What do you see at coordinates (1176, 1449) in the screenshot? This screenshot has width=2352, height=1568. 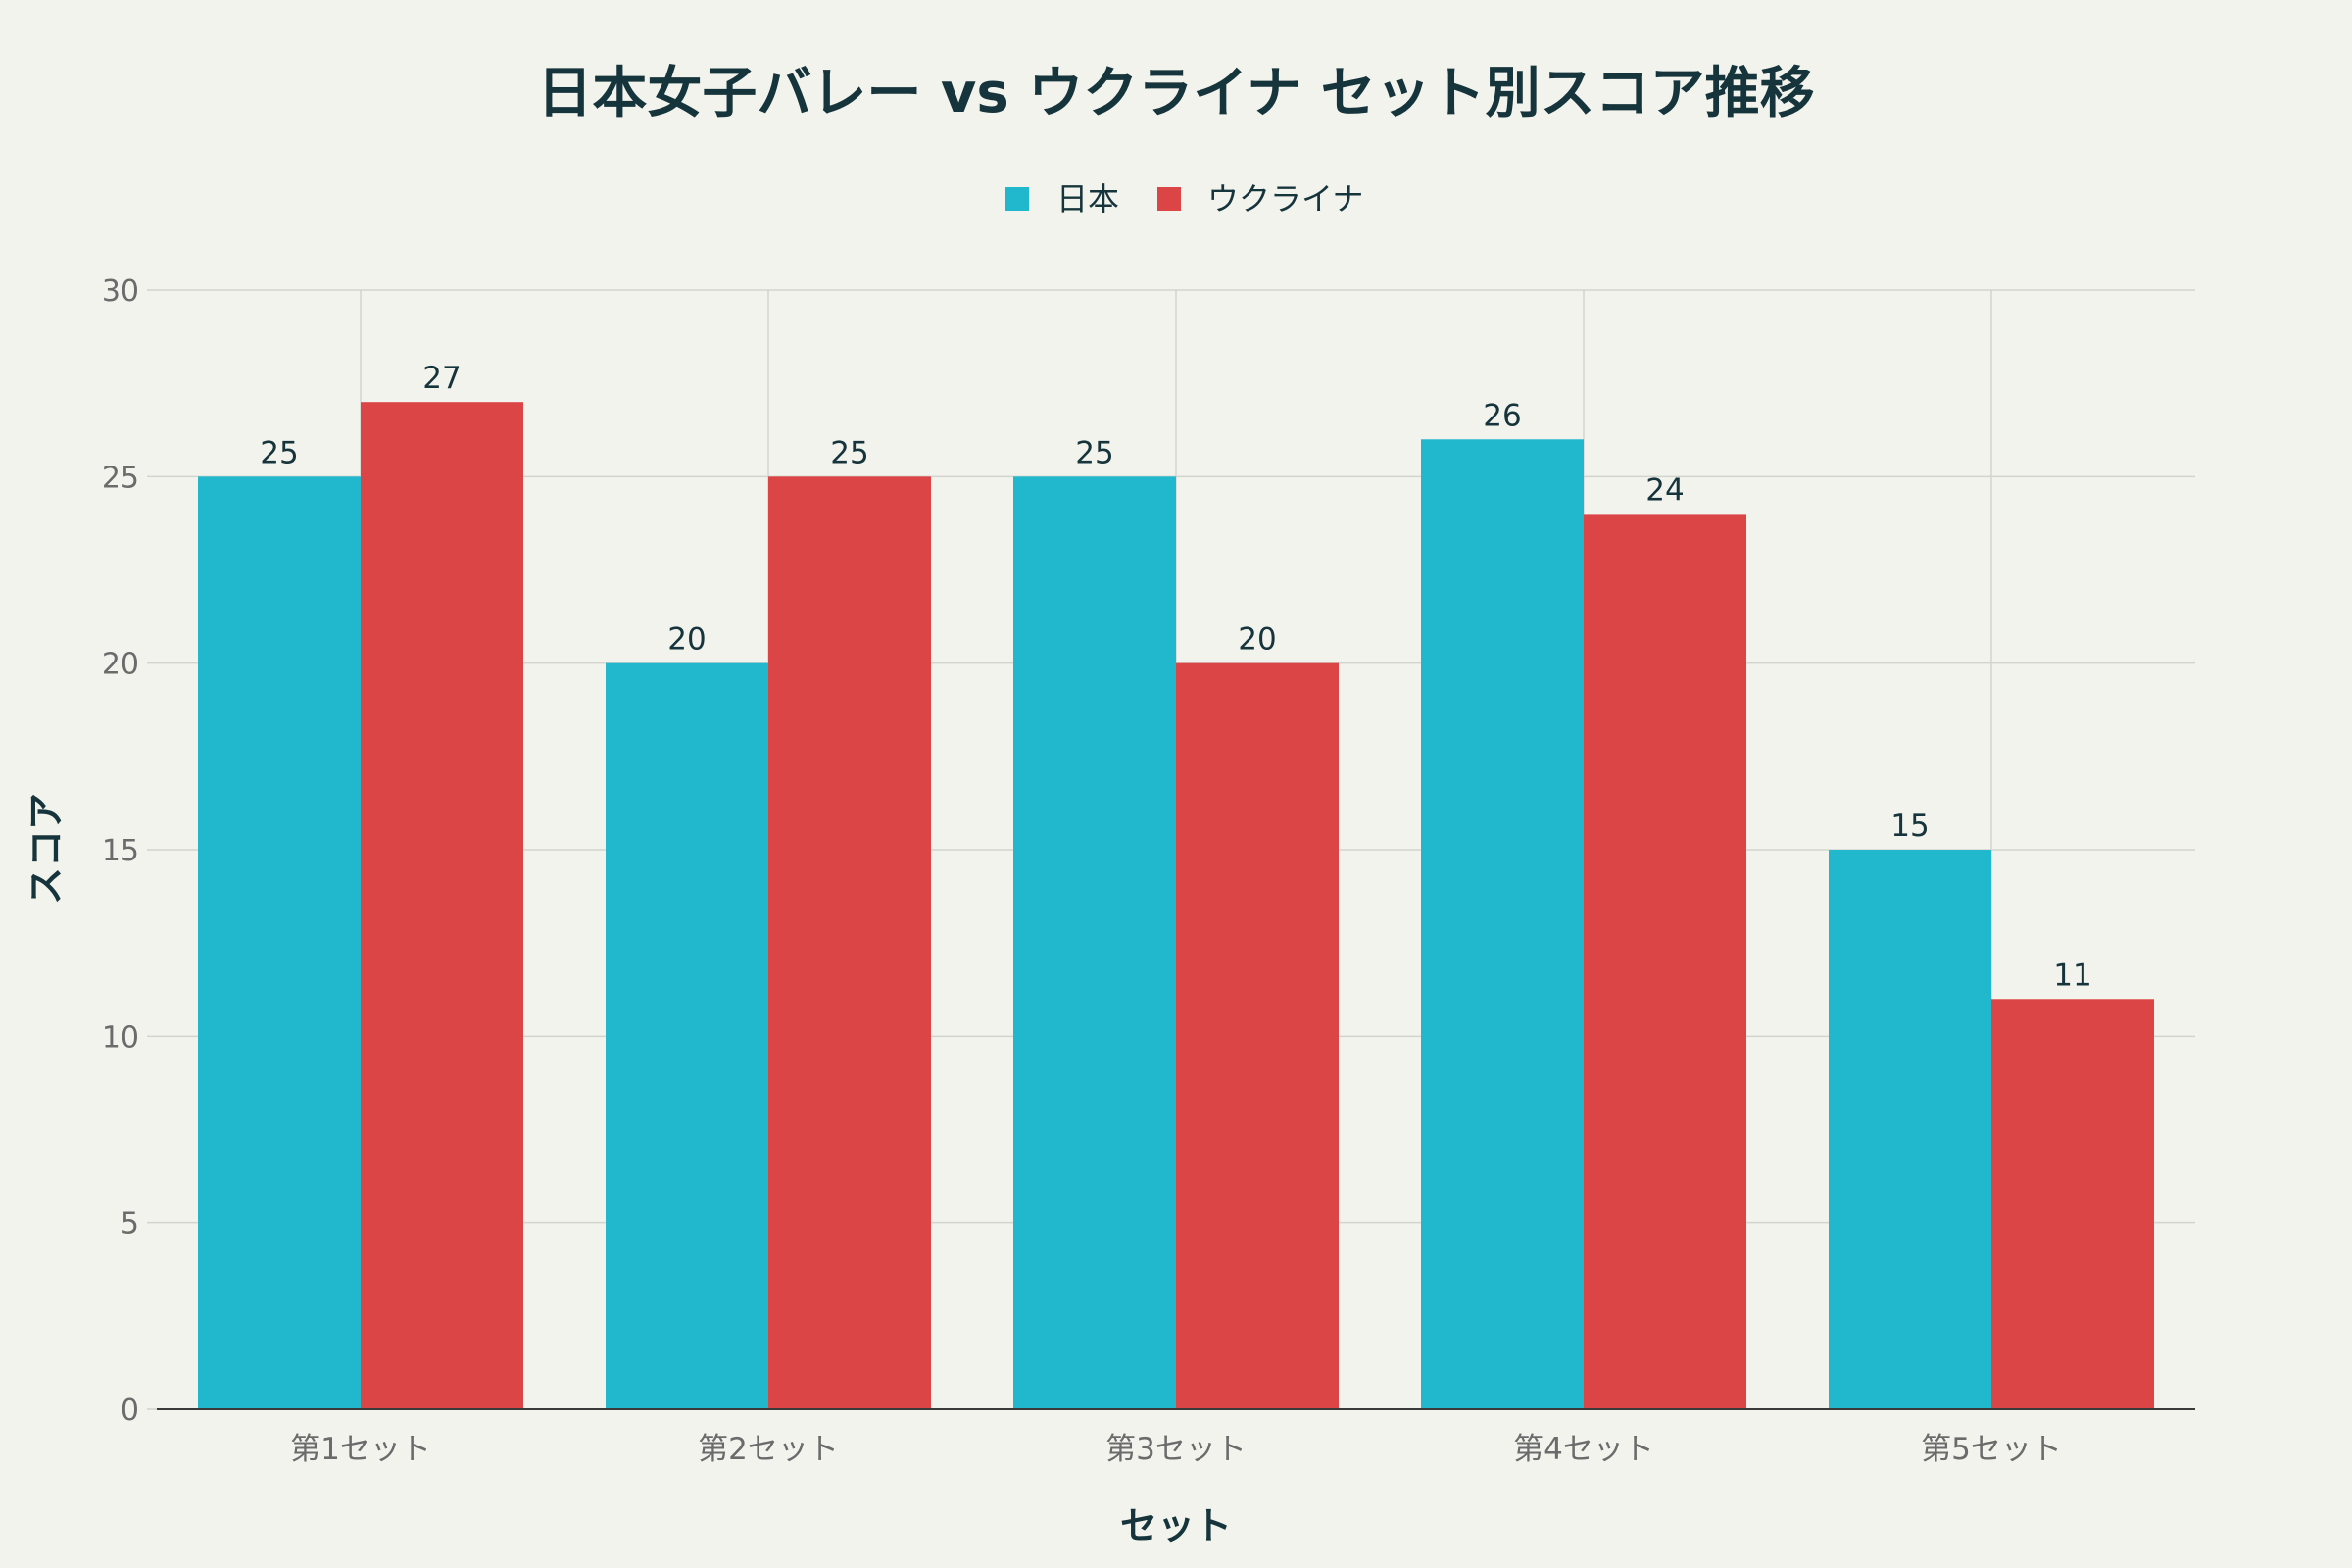 I see `x-tick-label: 第3セット` at bounding box center [1176, 1449].